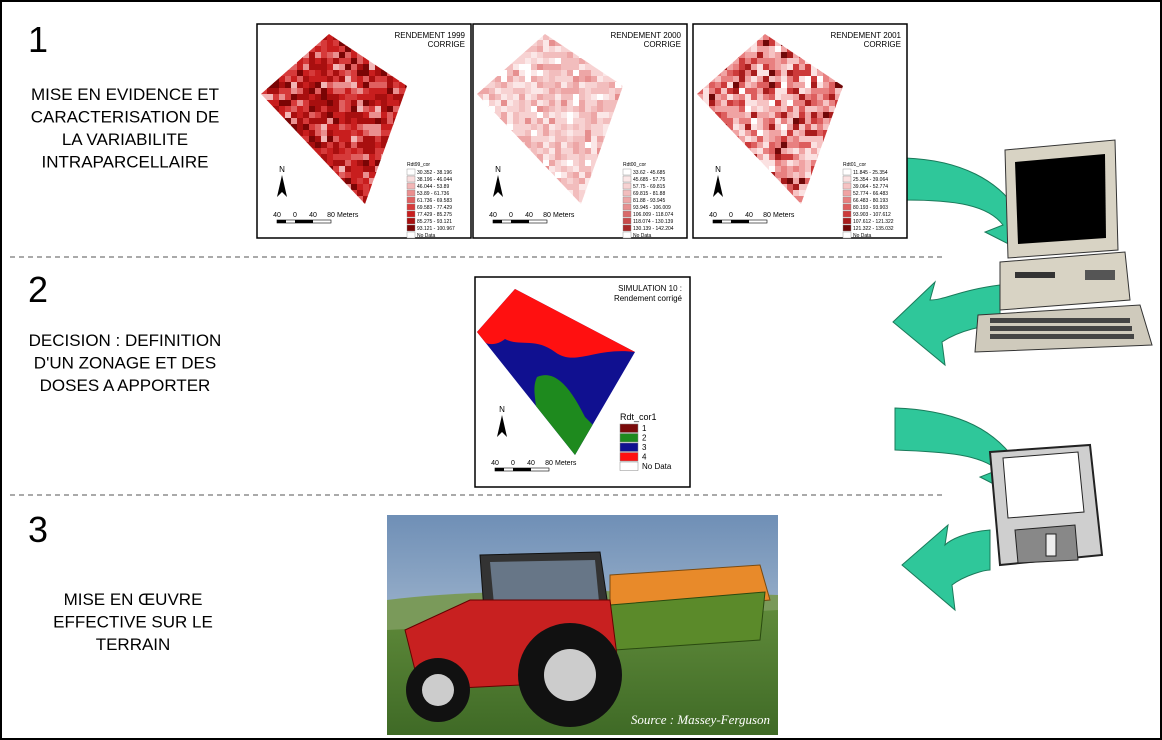 The height and width of the screenshot is (740, 1162). Describe the element at coordinates (133, 622) in the screenshot. I see `step-text: EFFECTIVE SUR LE` at that location.